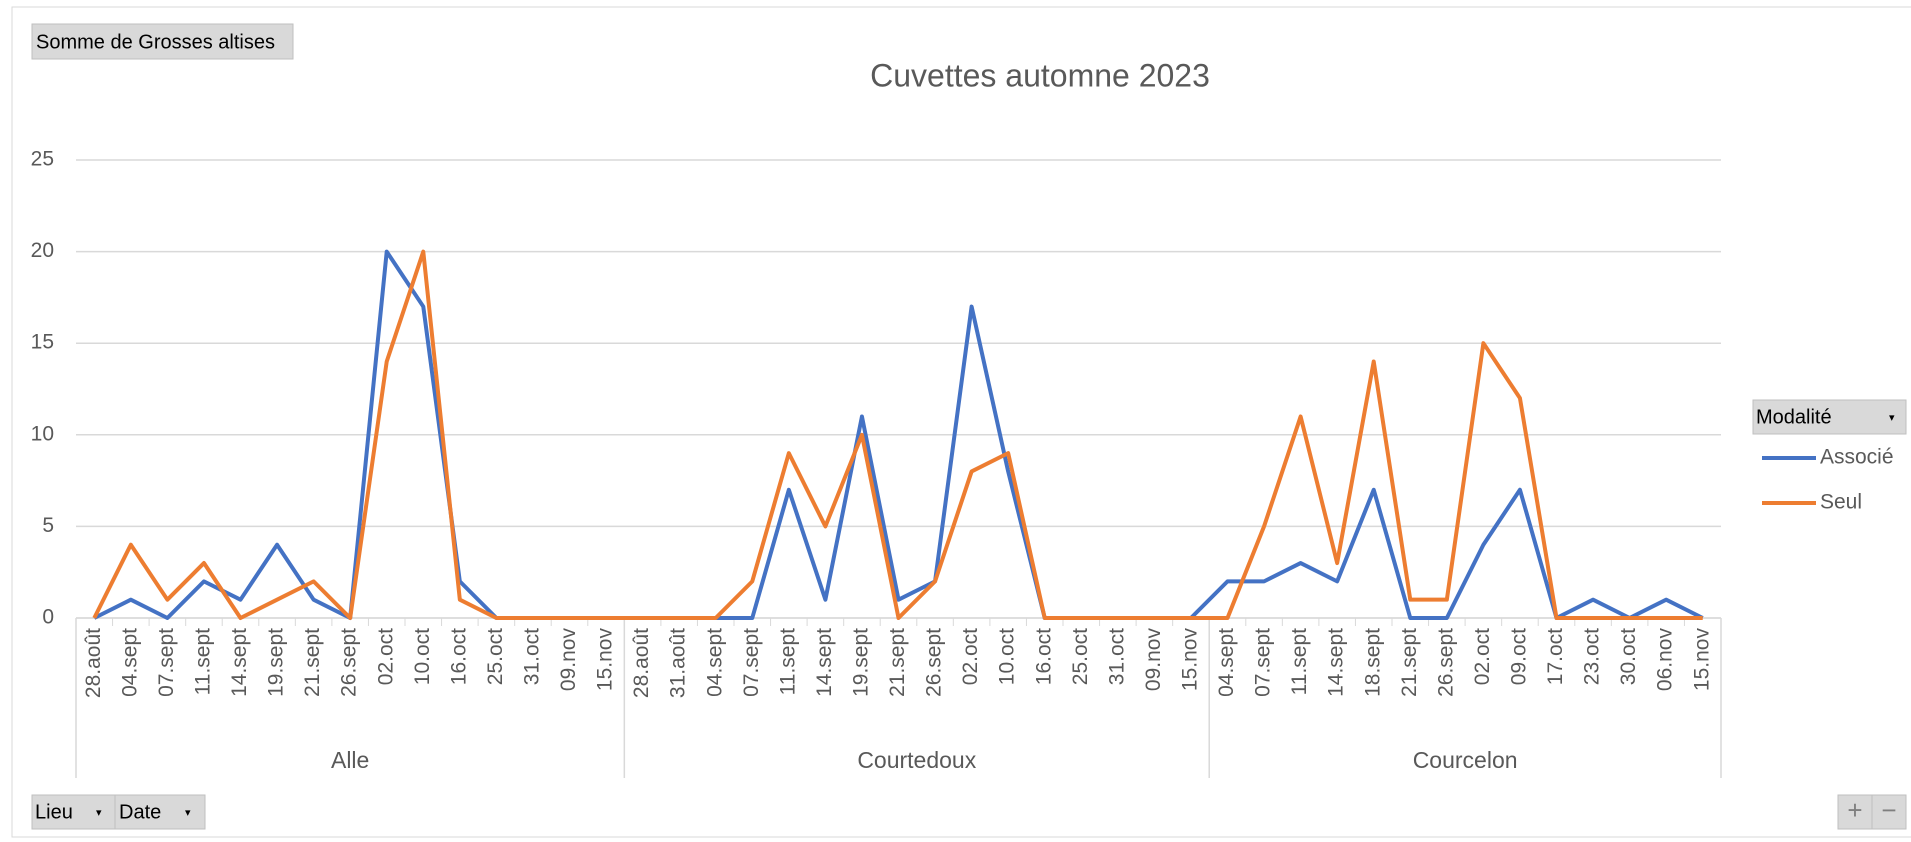  What do you see at coordinates (678, 663) in the screenshot?
I see `x-tick-label: 31.août` at bounding box center [678, 663].